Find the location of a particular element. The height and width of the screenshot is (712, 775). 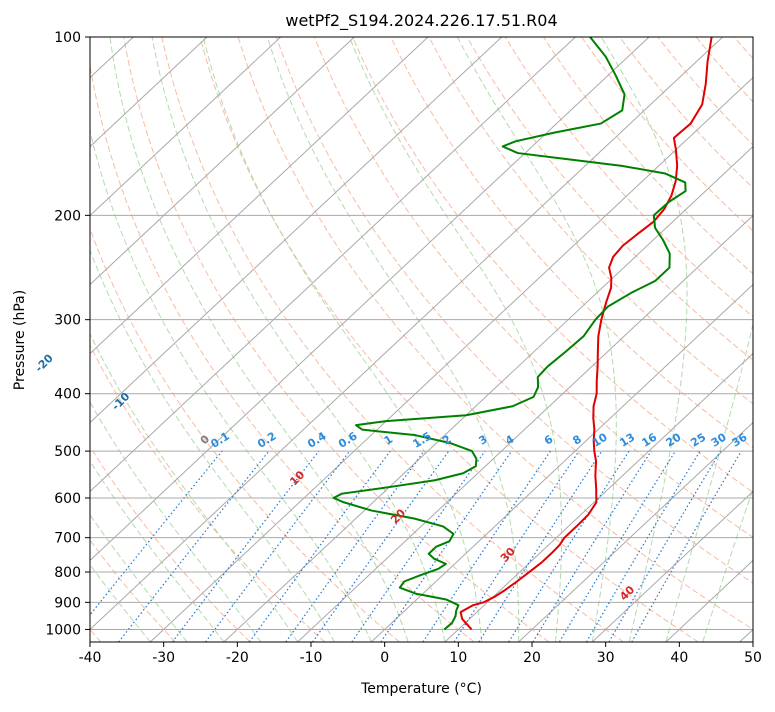

mixing-ratio-label: 36 is located at coordinates (740, 439).